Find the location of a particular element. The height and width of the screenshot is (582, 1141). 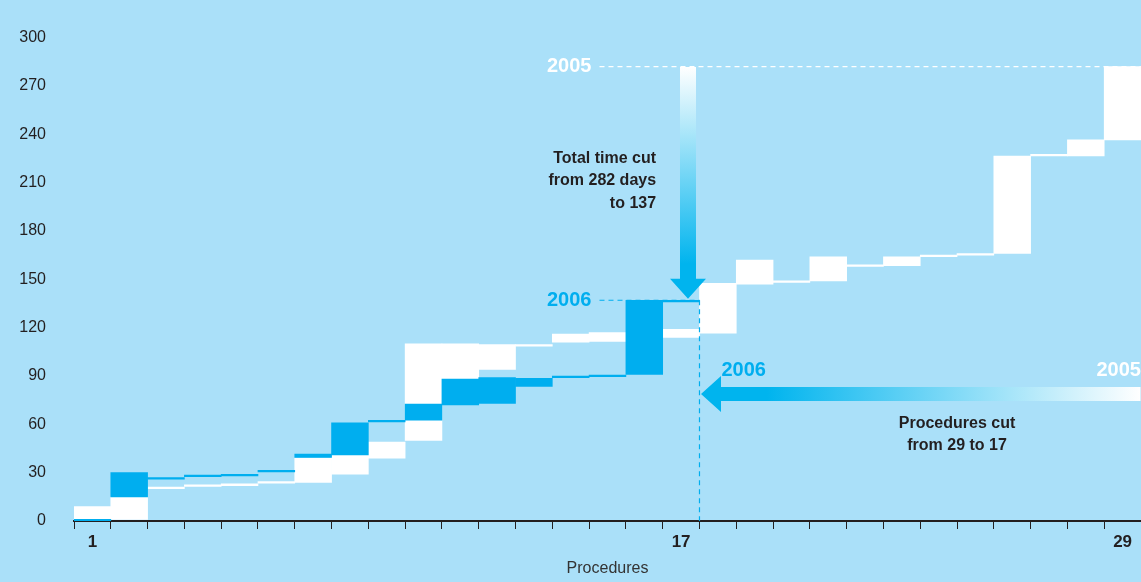

y-tick-label: 60 is located at coordinates (37, 423).